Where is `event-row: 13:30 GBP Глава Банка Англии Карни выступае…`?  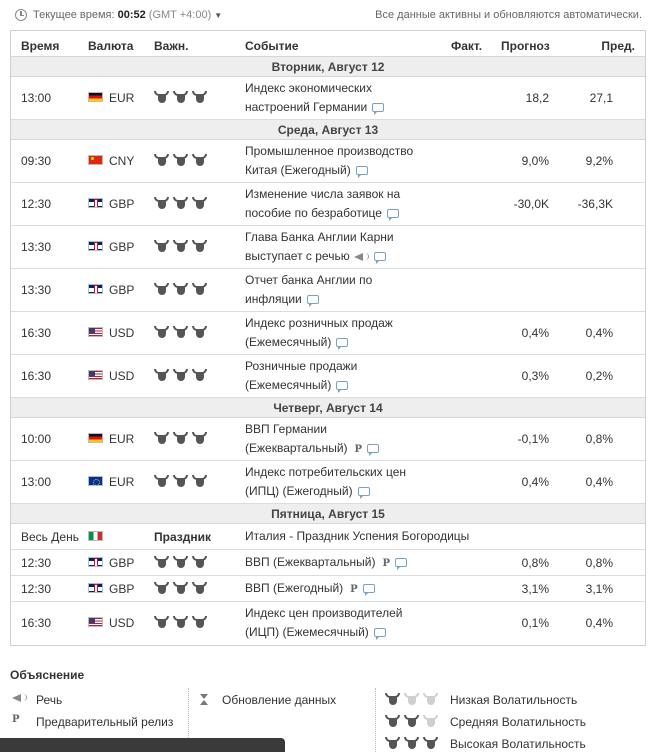
event-row: 13:30 GBP Глава Банка Англии Карни выступае… is located at coordinates (328, 247).